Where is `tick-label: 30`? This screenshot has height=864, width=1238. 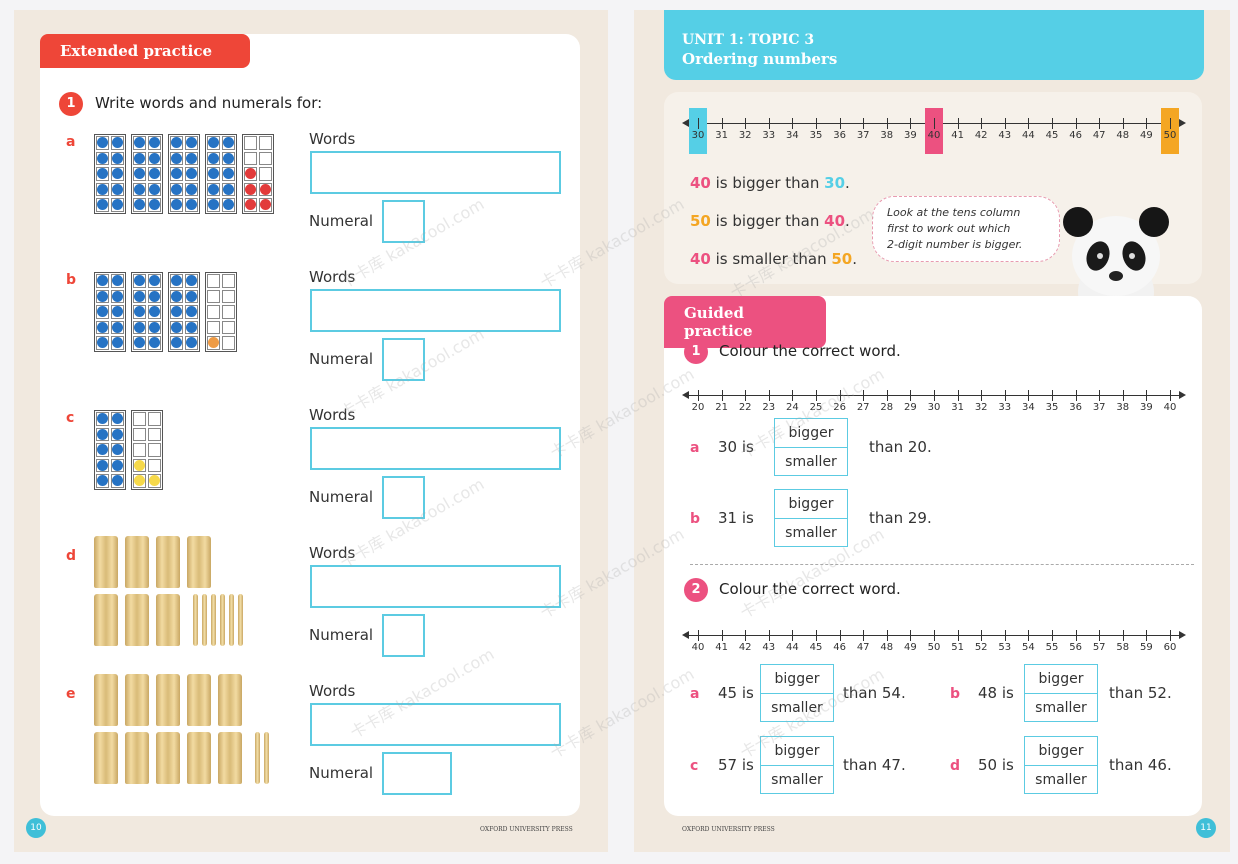 tick-label: 30 is located at coordinates (698, 135).